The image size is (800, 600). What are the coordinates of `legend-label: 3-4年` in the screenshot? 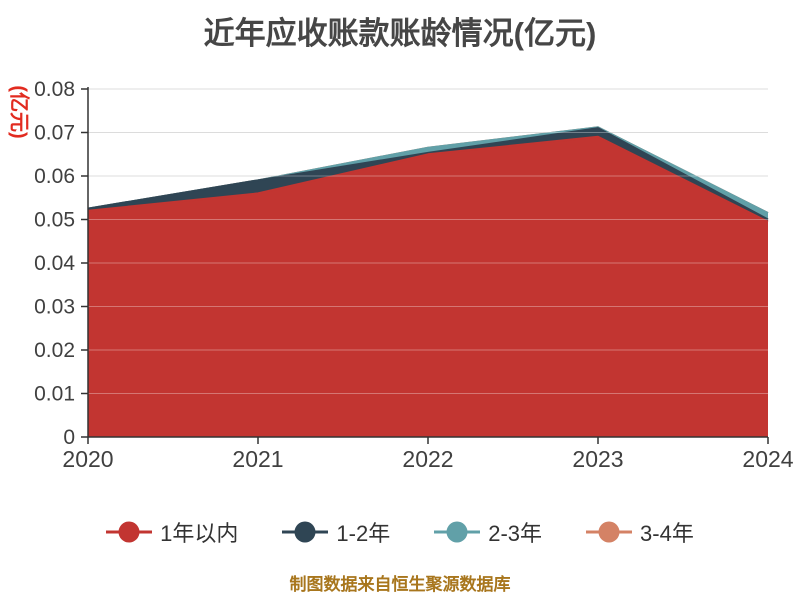 It's located at (667, 533).